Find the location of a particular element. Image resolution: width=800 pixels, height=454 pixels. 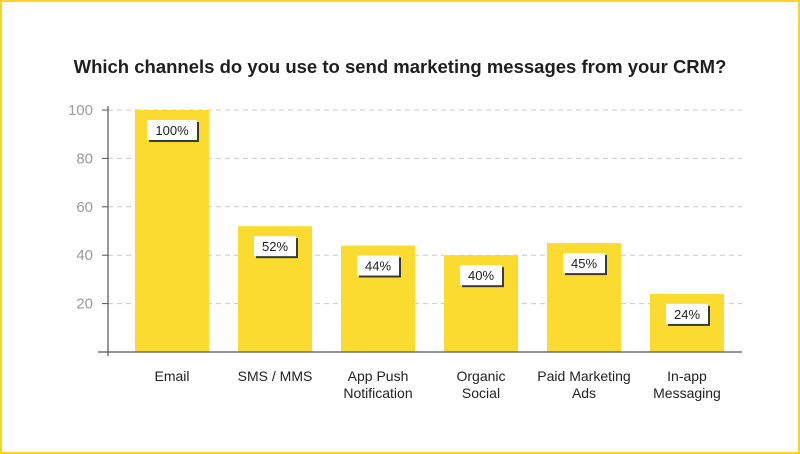

y-tick-label: 80 is located at coordinates (84, 158).